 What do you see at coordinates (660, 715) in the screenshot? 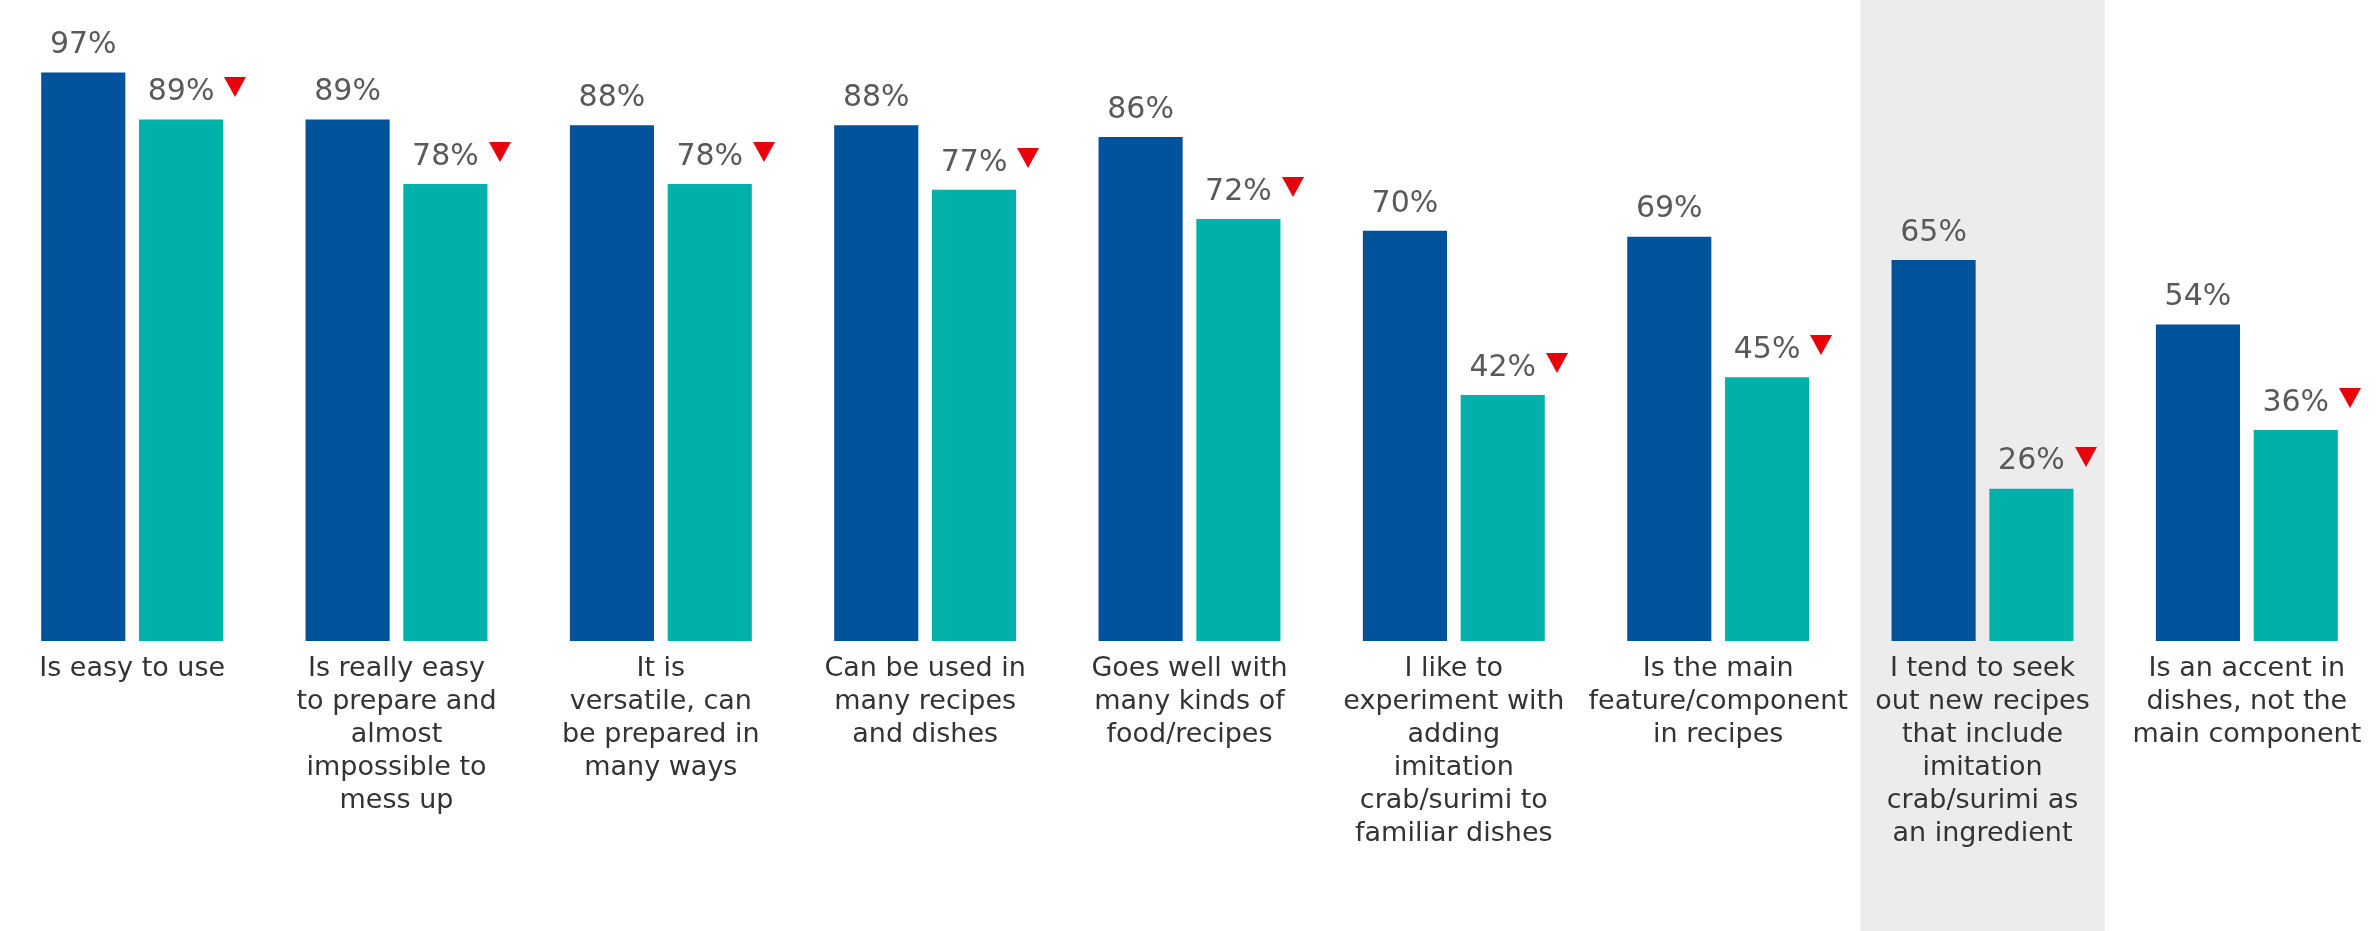
I see `x-tick-label: It is versatile, can be prepared in many ways` at bounding box center [660, 715].